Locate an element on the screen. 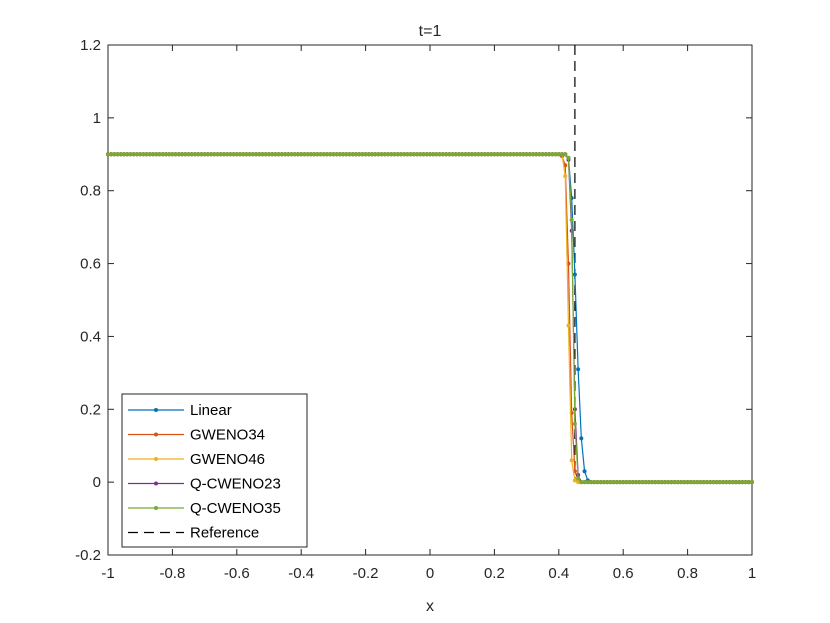 This screenshot has width=830, height=623. x-tick-label: -0.2 is located at coordinates (366, 573).